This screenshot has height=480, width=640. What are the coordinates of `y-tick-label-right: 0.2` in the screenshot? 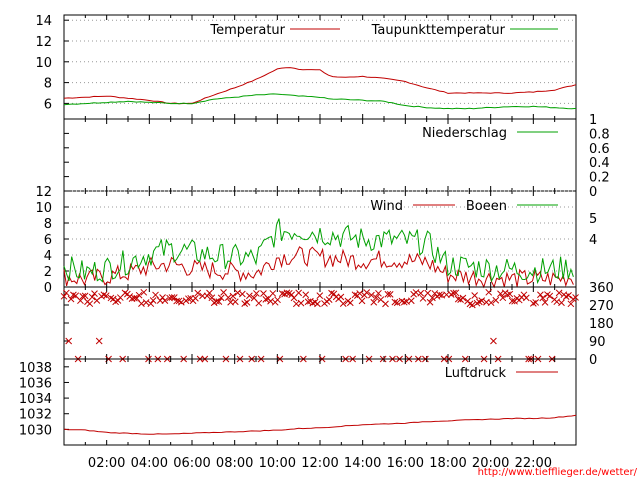 It's located at (599, 178).